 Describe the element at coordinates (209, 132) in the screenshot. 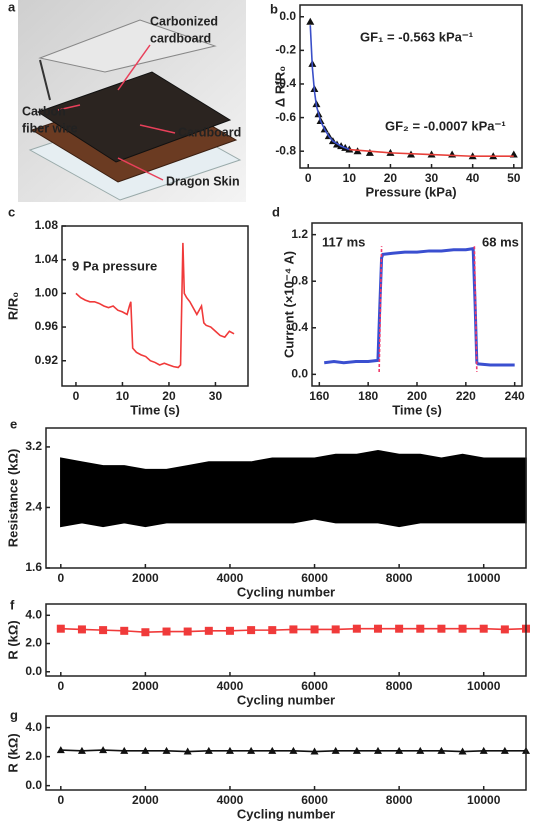

I see `illustration-label: Cardboard` at that location.